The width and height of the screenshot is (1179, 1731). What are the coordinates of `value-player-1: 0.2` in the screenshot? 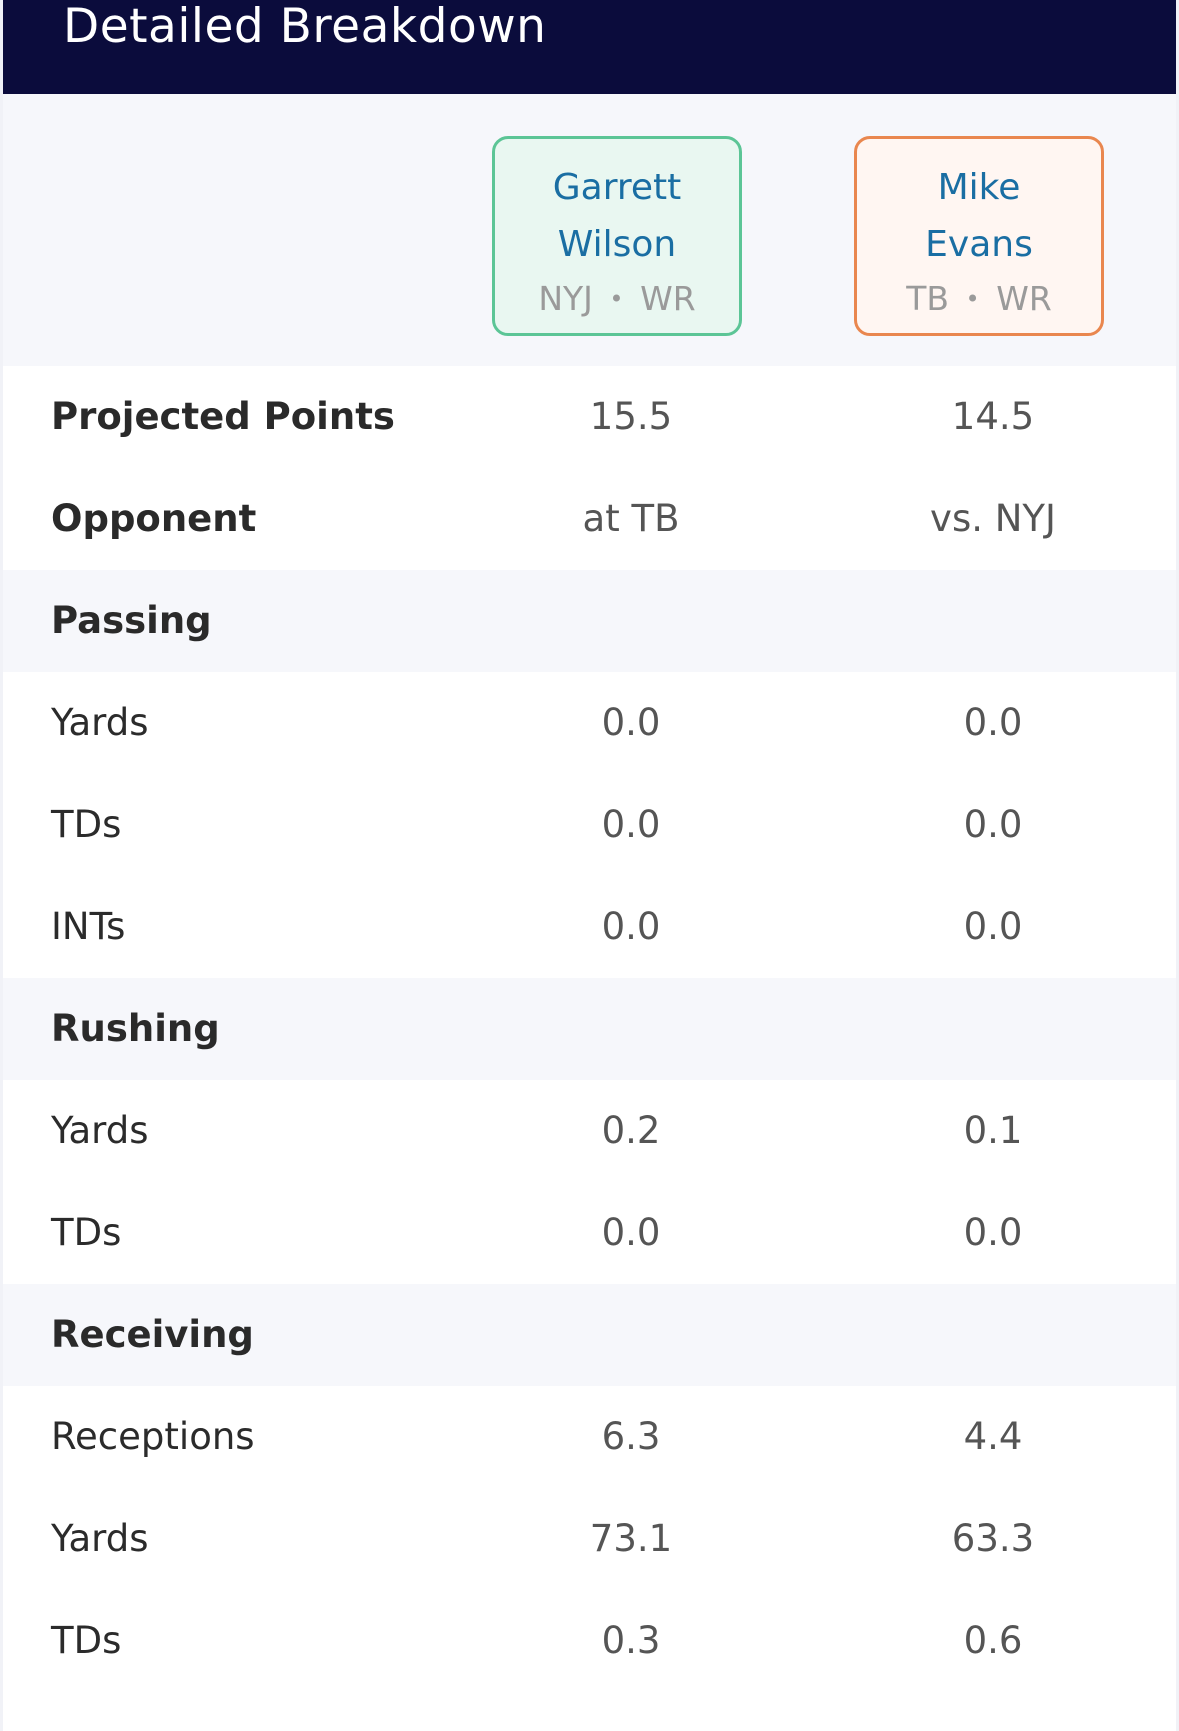 It's located at (631, 1130).